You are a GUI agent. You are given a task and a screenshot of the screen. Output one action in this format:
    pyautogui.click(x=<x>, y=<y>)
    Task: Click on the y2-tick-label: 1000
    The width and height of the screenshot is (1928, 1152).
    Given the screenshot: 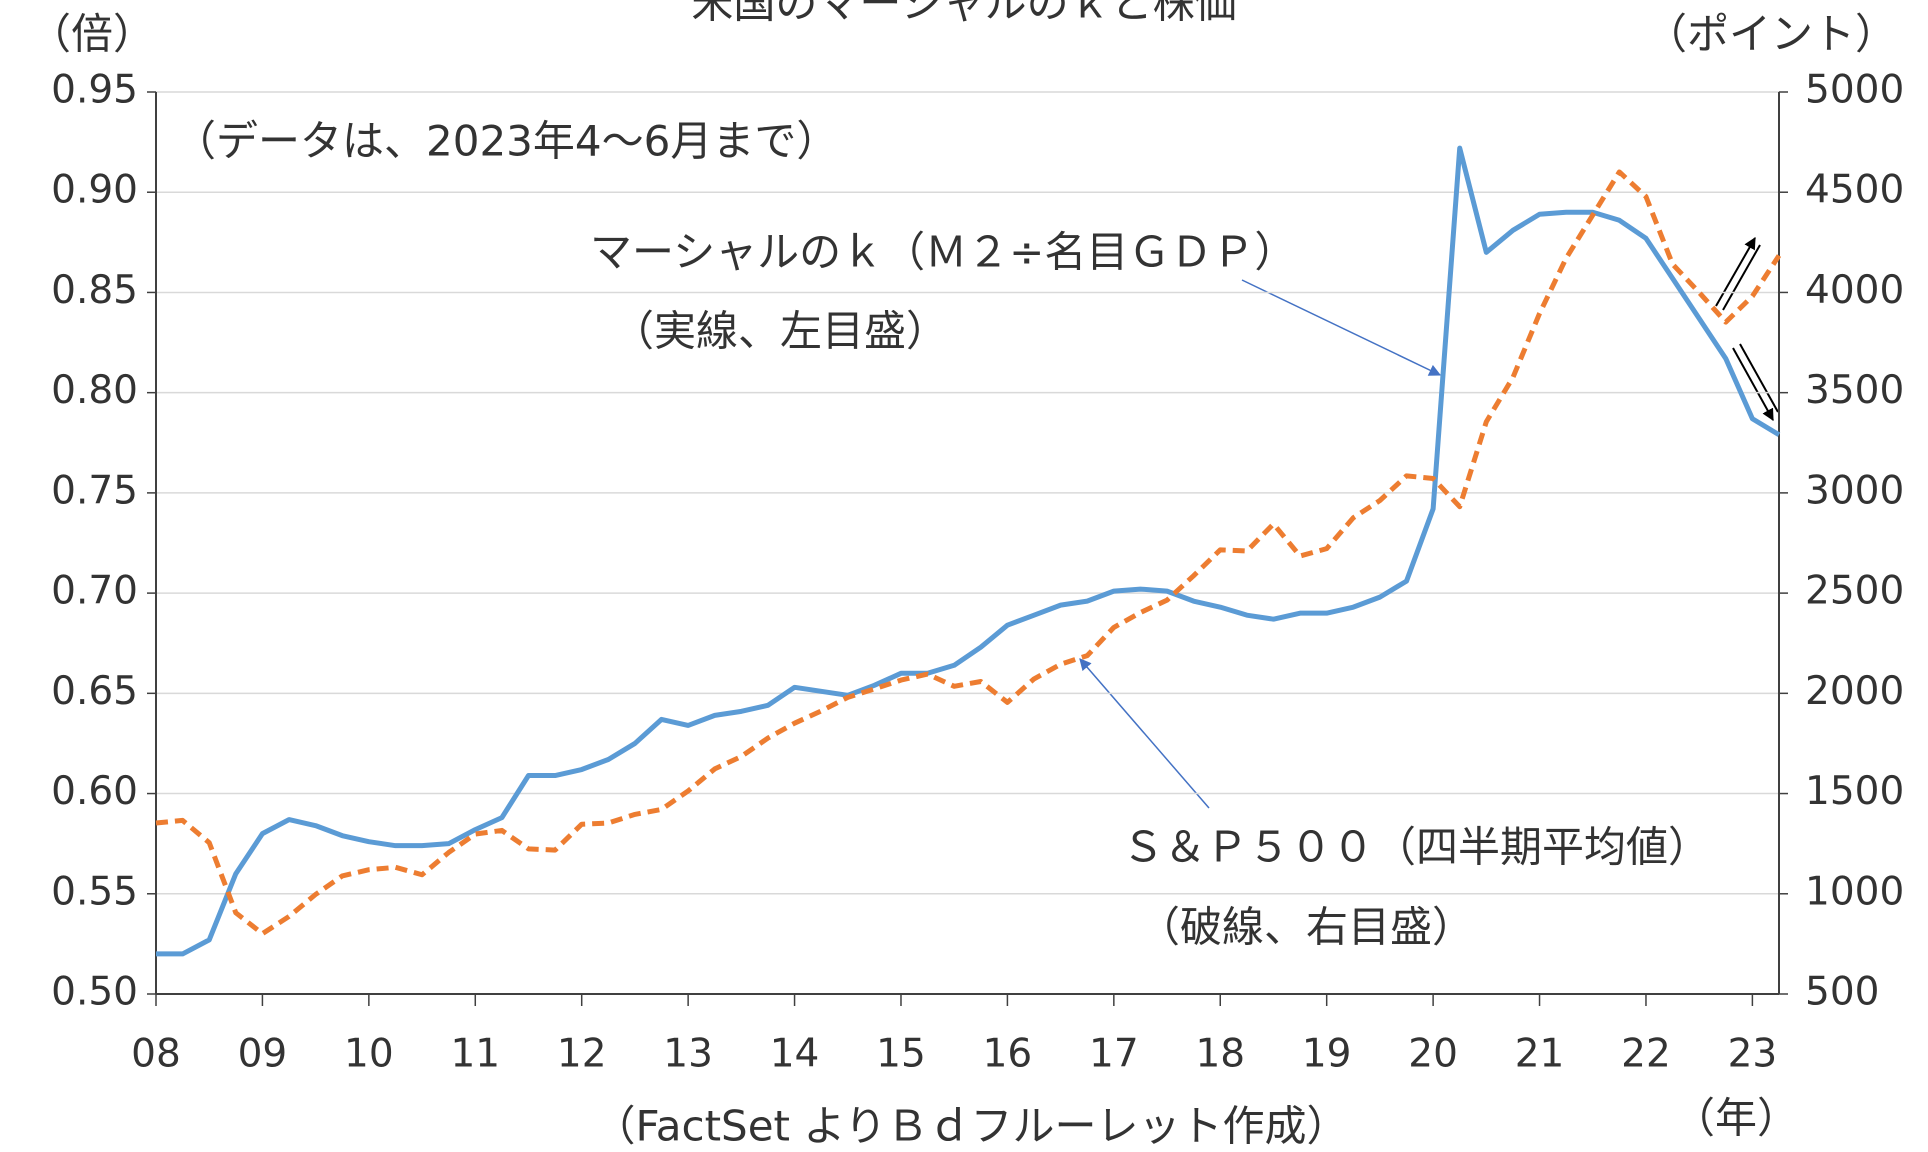 What is the action you would take?
    pyautogui.click(x=1854, y=891)
    